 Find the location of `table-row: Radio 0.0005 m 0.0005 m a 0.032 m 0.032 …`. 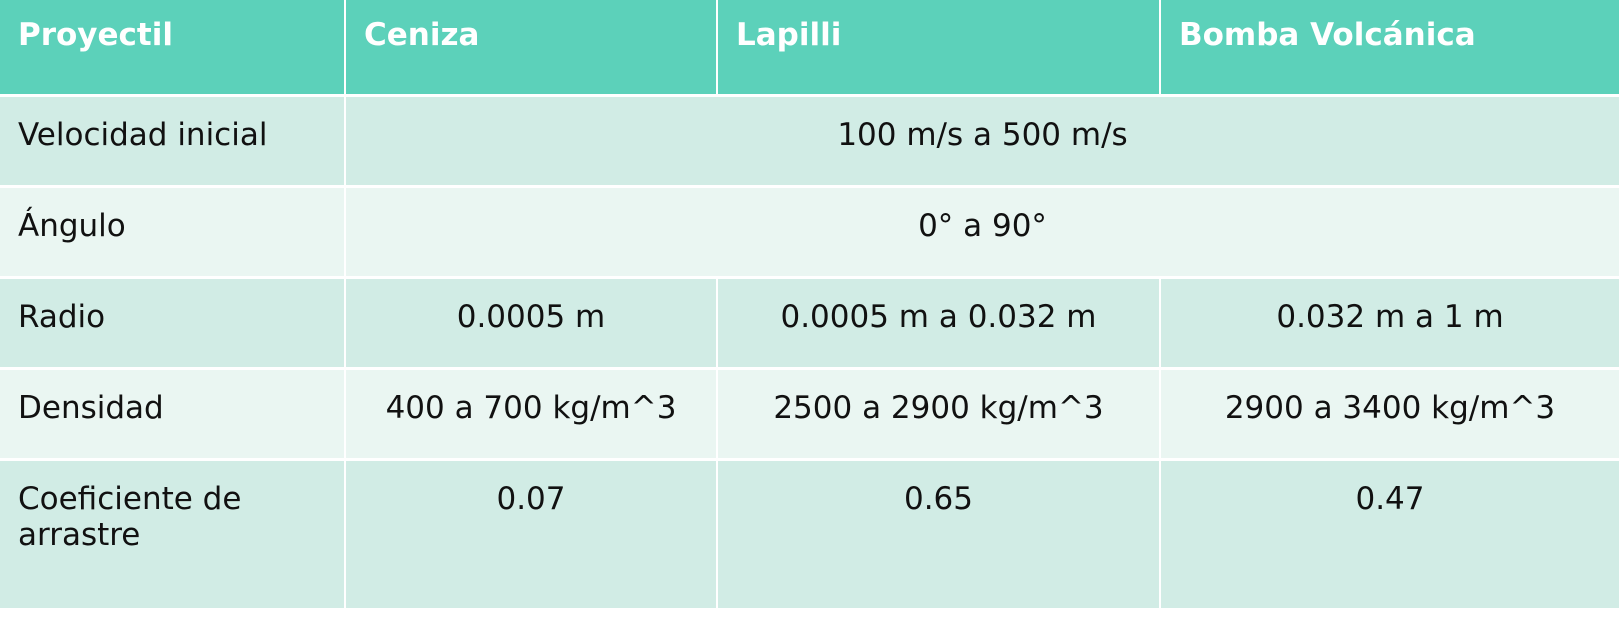

table-row: Radio 0.0005 m 0.0005 m a 0.032 m 0.032 … is located at coordinates (810, 323).